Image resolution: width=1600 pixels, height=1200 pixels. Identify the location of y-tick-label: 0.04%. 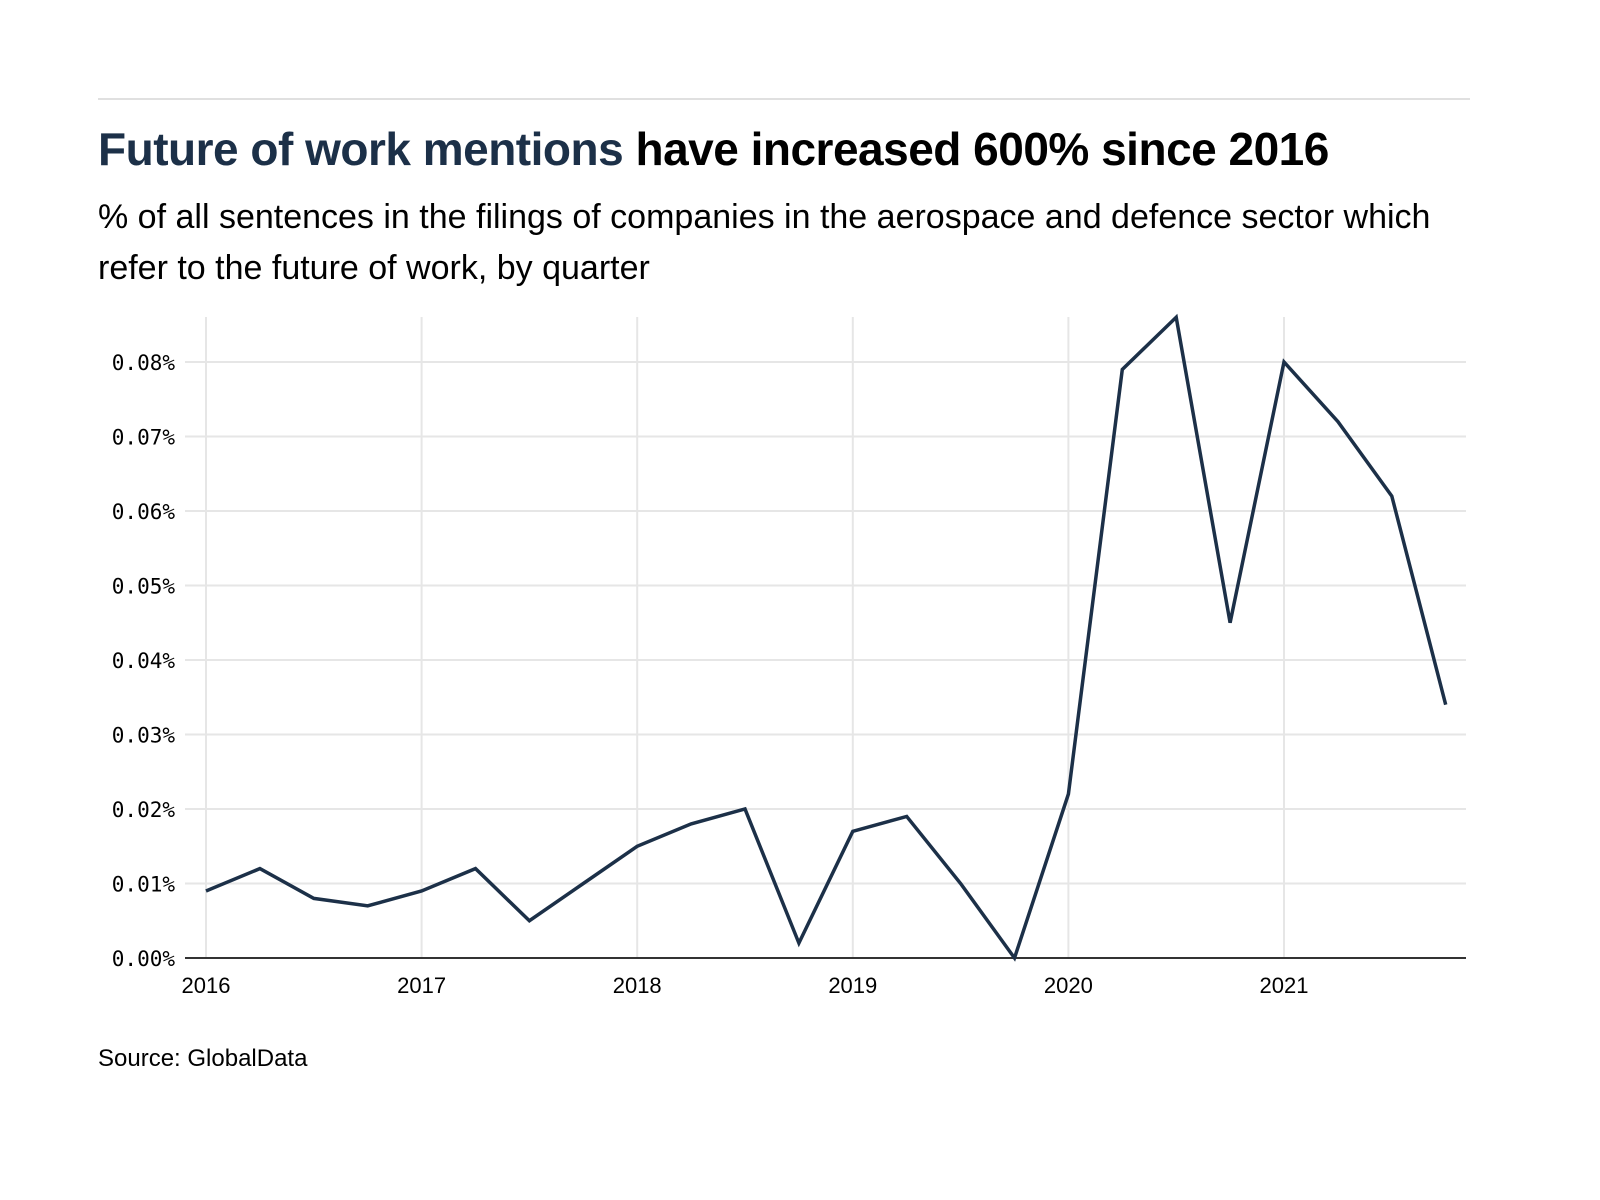
(144, 661).